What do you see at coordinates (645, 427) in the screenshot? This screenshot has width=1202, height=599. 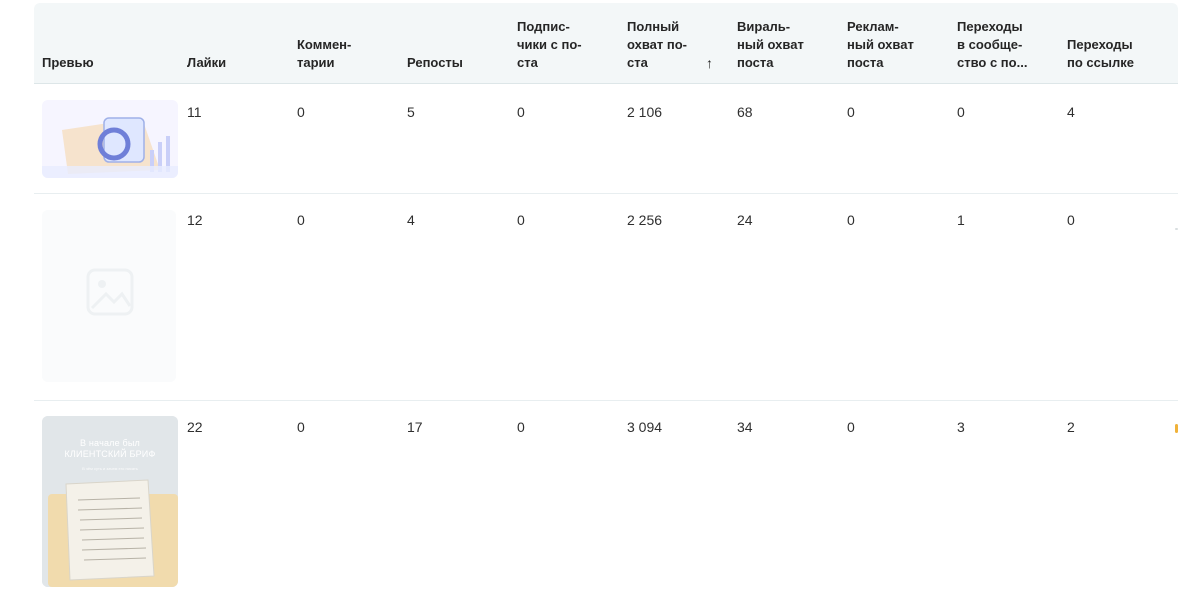 I see `full-reach-value: 3 094` at bounding box center [645, 427].